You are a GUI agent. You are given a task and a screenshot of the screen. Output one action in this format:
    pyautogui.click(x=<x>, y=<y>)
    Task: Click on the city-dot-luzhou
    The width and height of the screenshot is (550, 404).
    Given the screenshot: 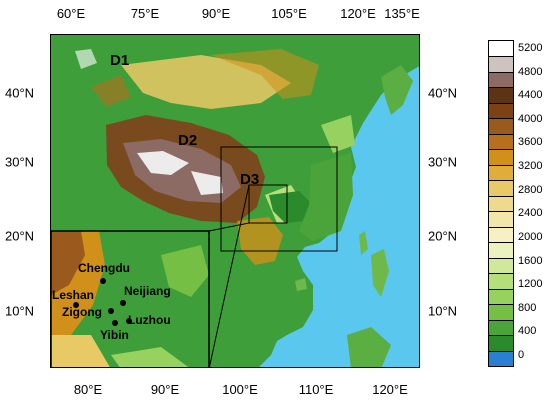 What is the action you would take?
    pyautogui.click(x=129, y=321)
    